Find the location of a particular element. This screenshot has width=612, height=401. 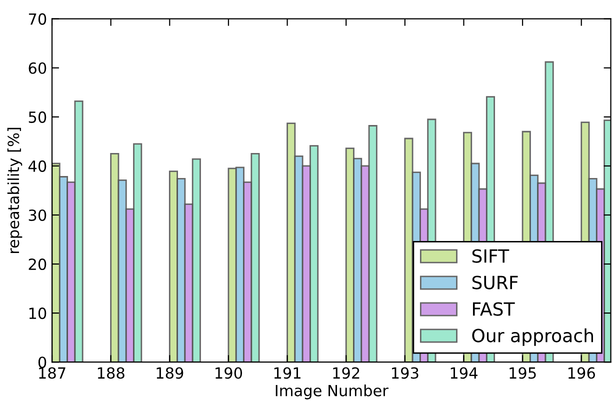

legend-label: FAST is located at coordinates (493, 309).